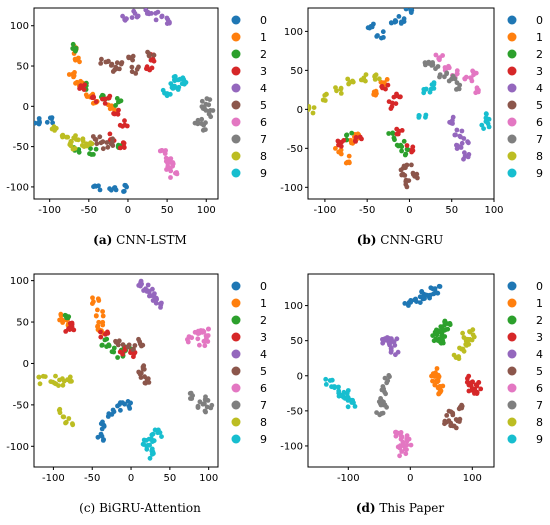 This screenshot has width=550, height=525. What do you see at coordinates (539, 405) in the screenshot?
I see `legend-label-7: 7` at bounding box center [539, 405].